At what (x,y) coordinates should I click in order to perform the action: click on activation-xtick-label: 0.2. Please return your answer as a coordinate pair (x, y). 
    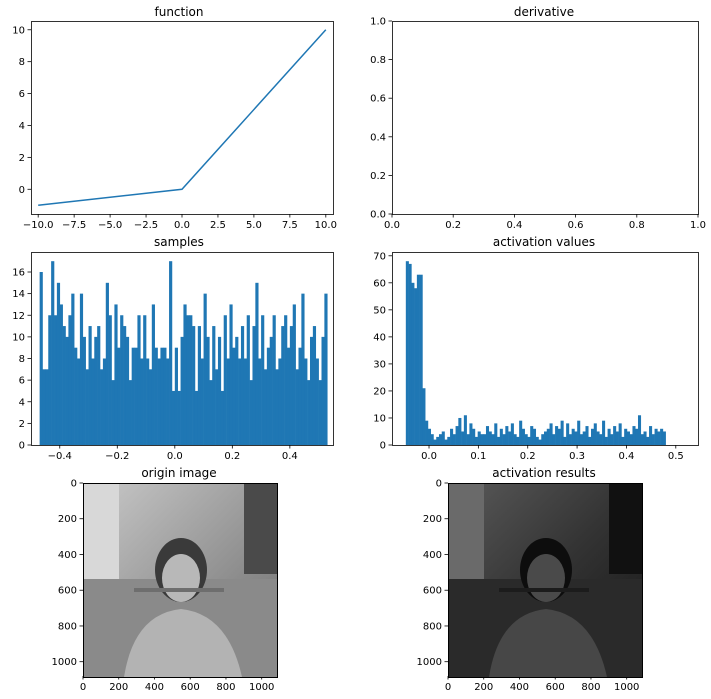
    Looking at the image, I should click on (528, 456).